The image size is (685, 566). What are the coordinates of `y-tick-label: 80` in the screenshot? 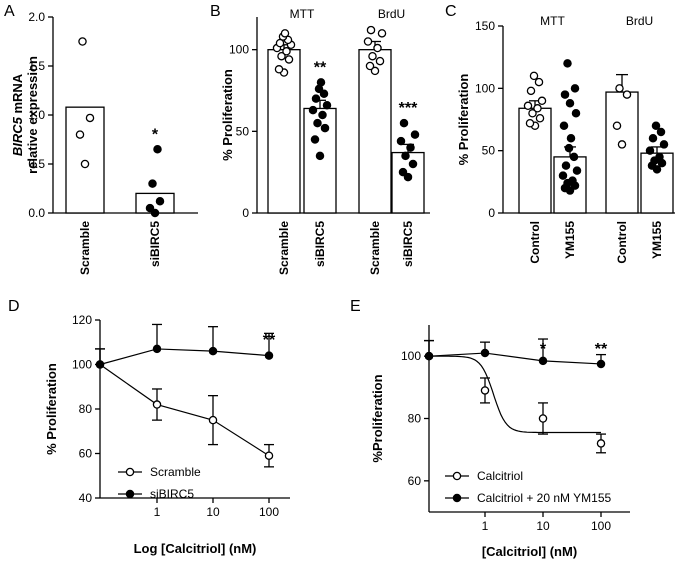 It's located at (86, 409).